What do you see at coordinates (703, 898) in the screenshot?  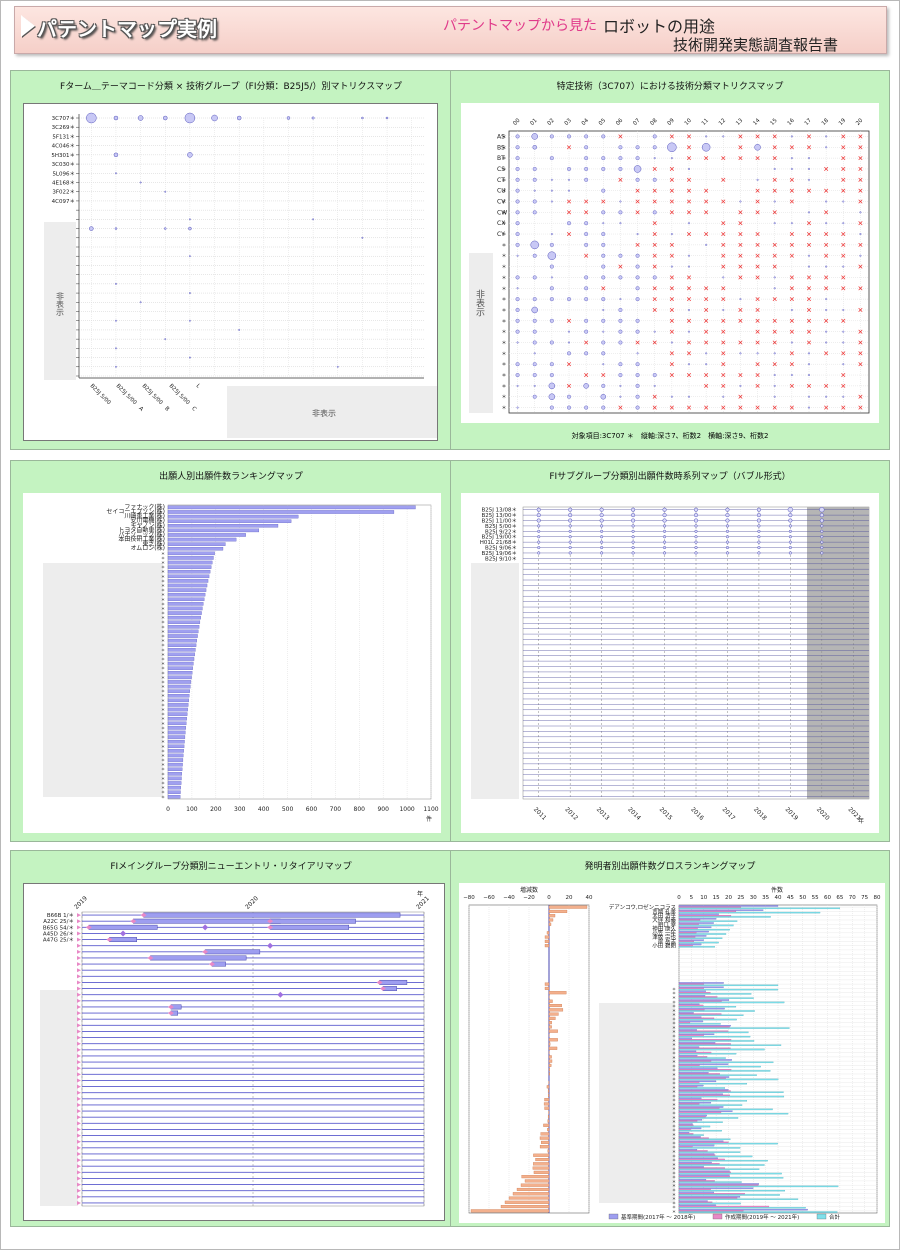 I see `right-tick-label: 10` at bounding box center [703, 898].